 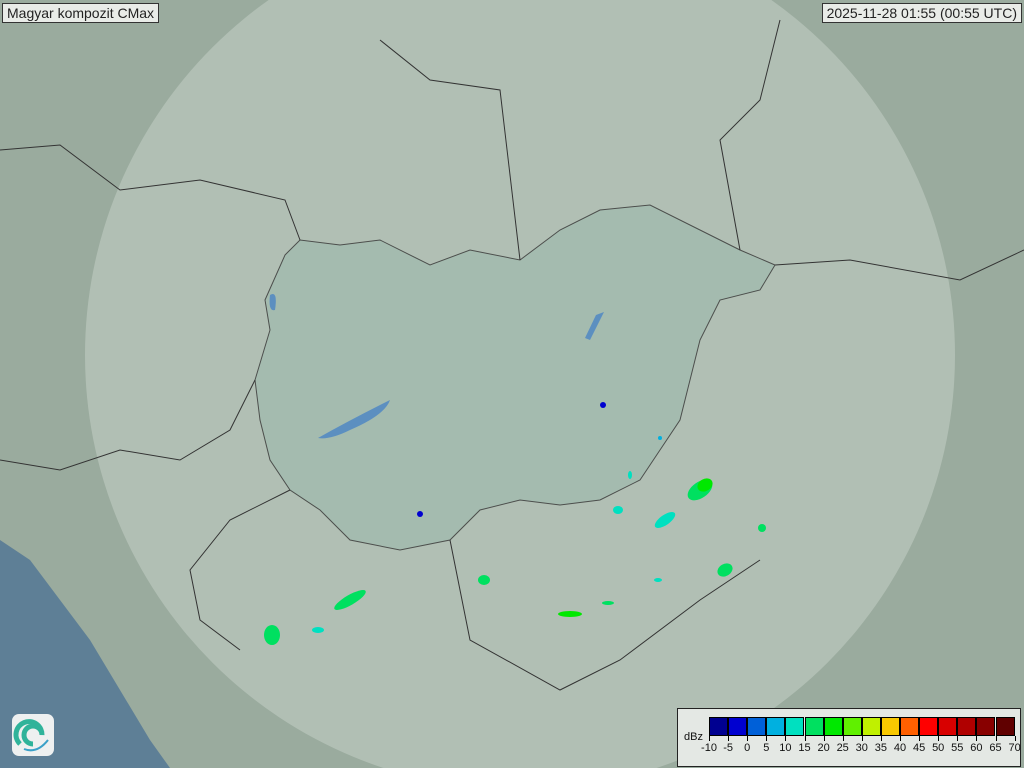 I want to click on logo-graphic, so click(x=31, y=735).